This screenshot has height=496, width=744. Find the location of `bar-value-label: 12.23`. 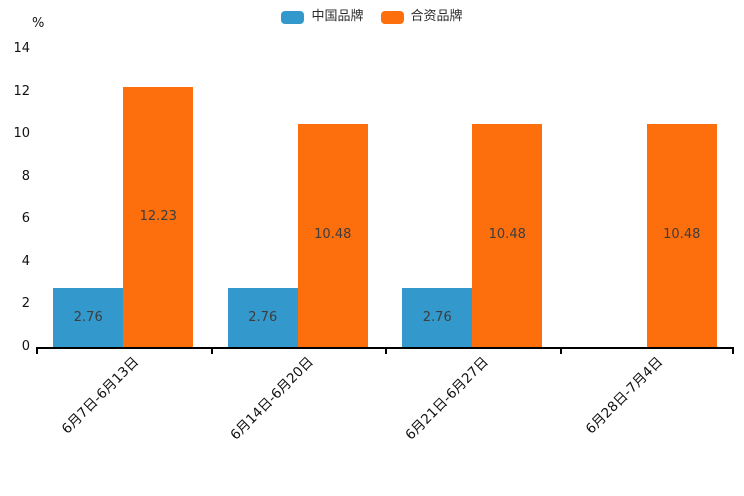

bar-value-label: 12.23 is located at coordinates (158, 216).